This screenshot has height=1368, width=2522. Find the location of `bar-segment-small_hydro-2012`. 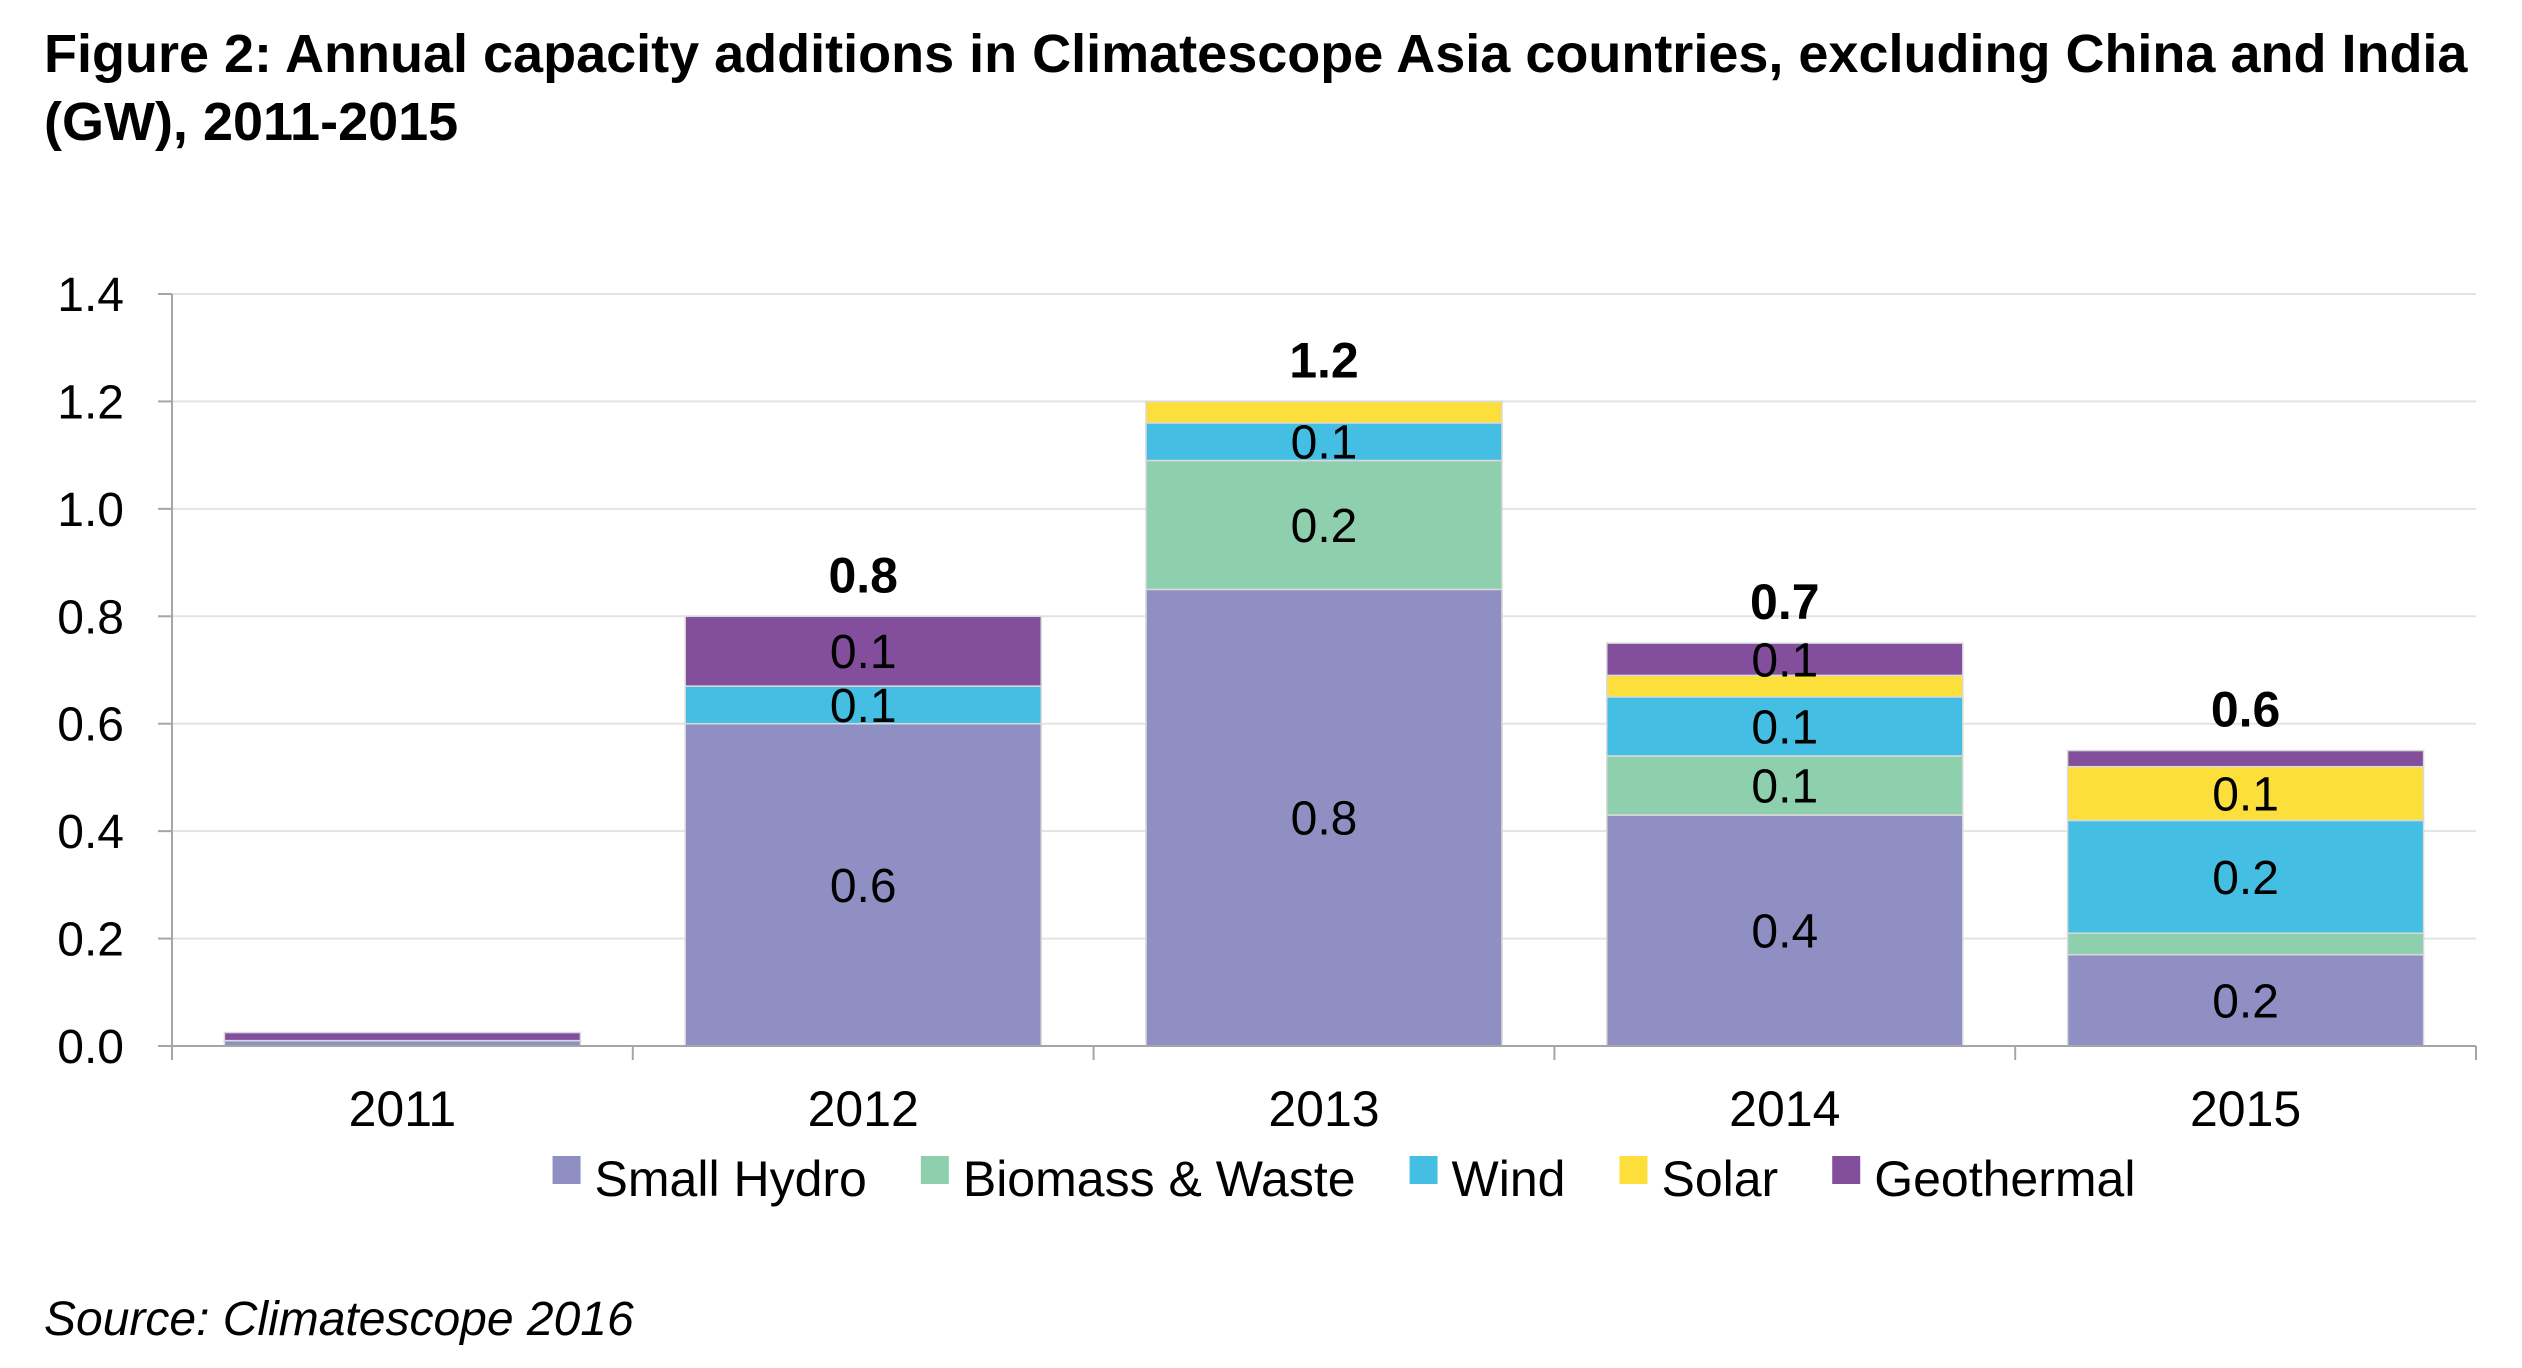

bar-segment-small_hydro-2012 is located at coordinates (863, 884).